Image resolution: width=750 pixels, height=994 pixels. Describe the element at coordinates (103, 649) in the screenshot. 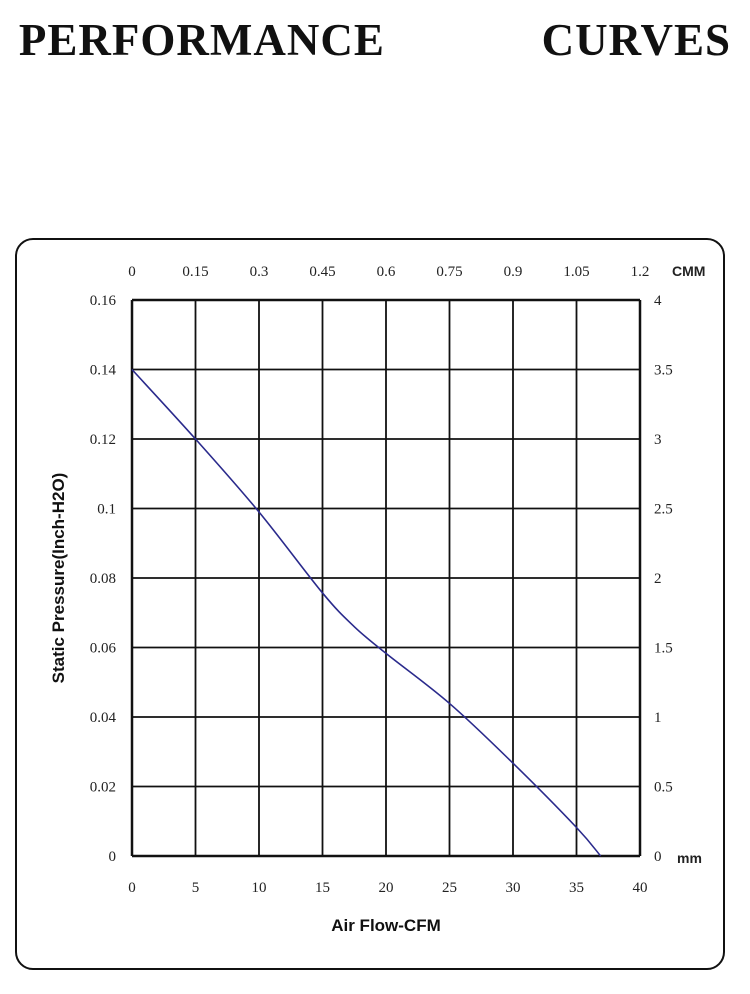

I see `y-tick-label: 0.06` at that location.